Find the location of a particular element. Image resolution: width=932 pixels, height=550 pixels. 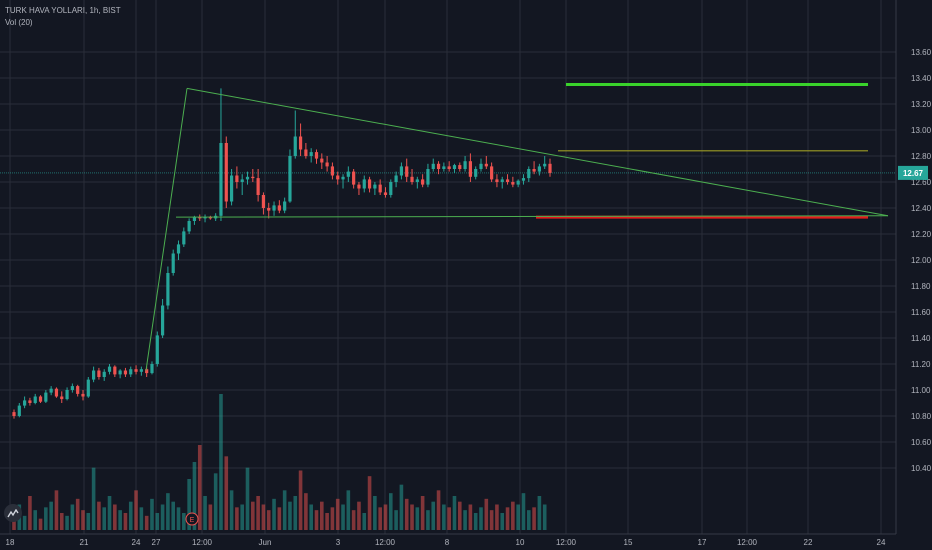

x-tick-label: Jun is located at coordinates (265, 542).